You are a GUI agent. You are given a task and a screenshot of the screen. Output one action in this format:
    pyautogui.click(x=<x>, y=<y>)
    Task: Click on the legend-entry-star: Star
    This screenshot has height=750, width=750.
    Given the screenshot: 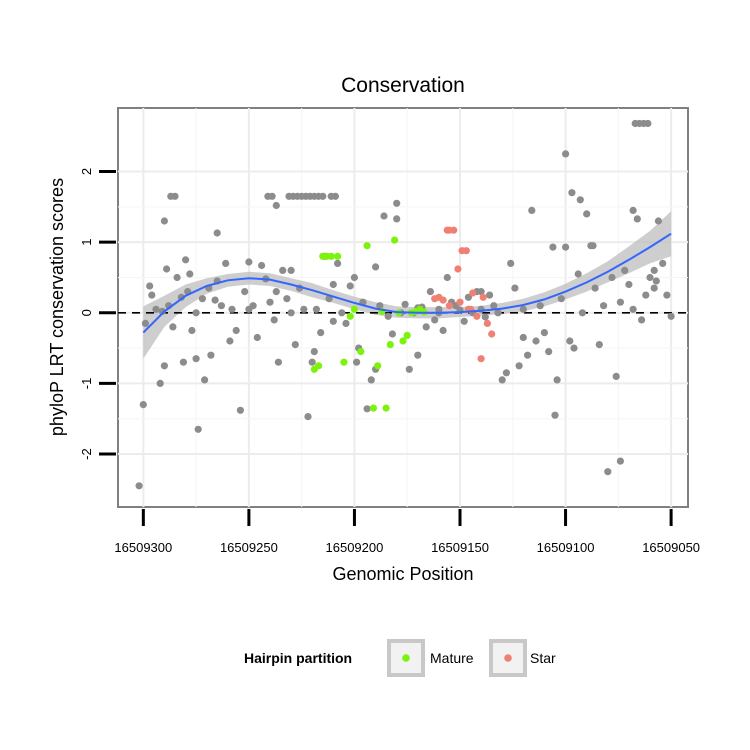 What is the action you would take?
    pyautogui.click(x=522, y=658)
    